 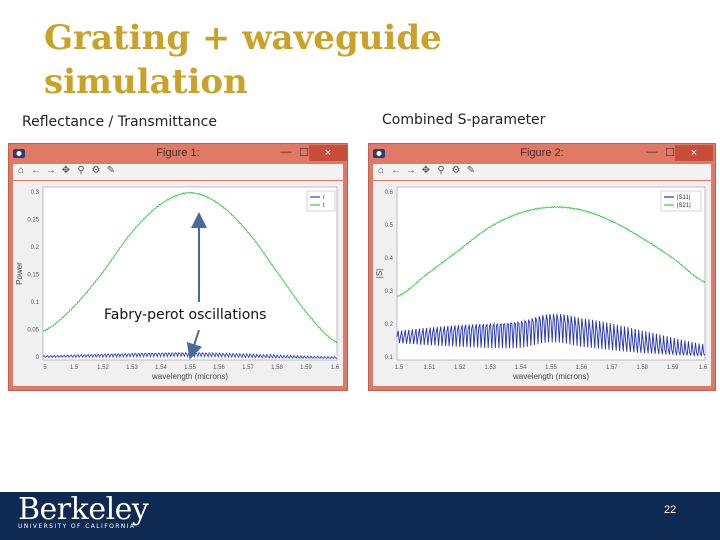 I want to click on axes-frame, so click(x=190, y=273).